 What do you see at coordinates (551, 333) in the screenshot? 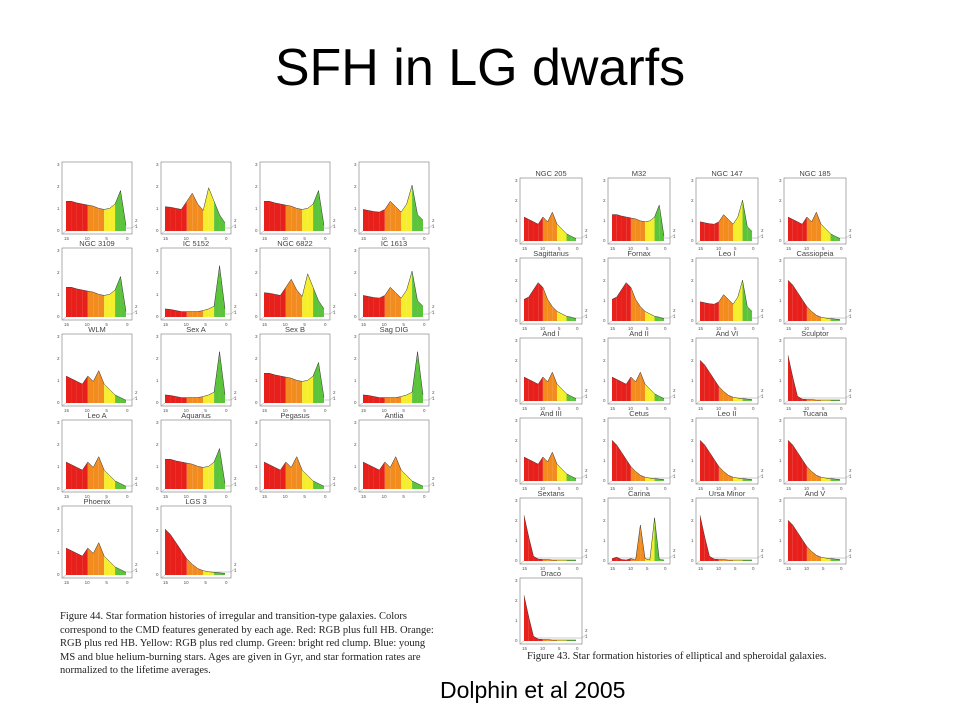
I see `panel-label: And I` at bounding box center [551, 333].